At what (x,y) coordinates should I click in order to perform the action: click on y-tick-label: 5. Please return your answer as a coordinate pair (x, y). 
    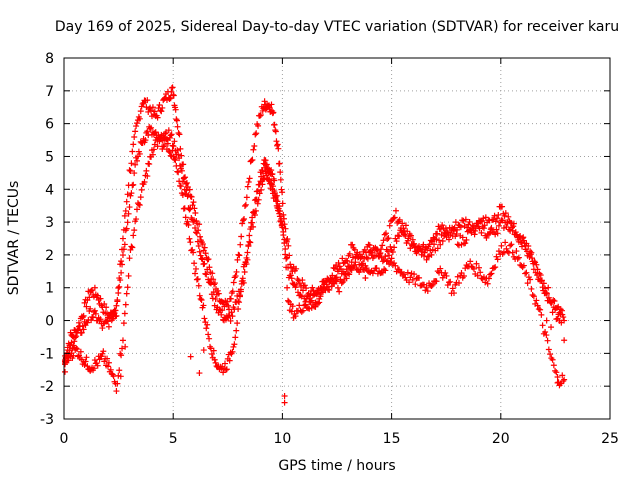
    Looking at the image, I should click on (49, 157).